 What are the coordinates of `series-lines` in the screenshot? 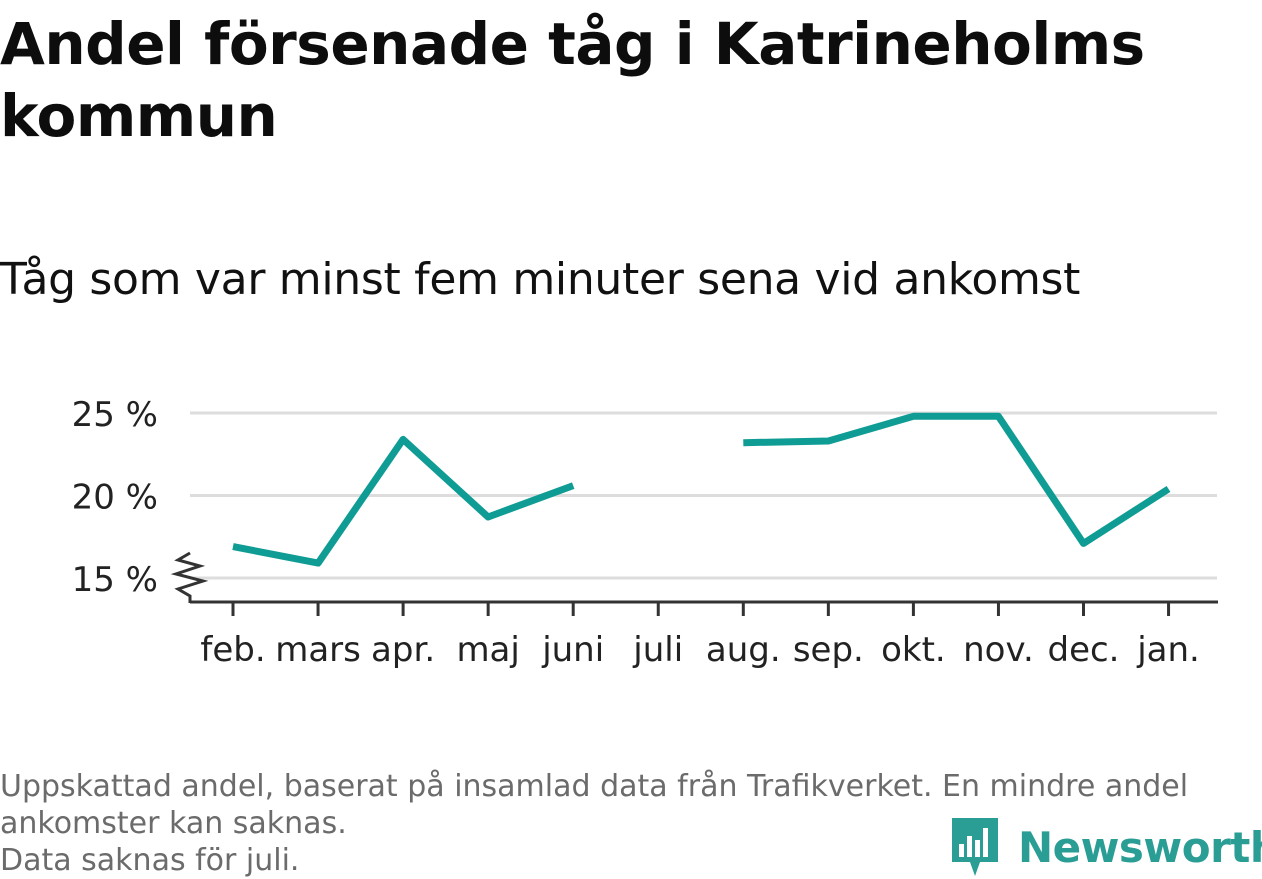 It's located at (701, 489).